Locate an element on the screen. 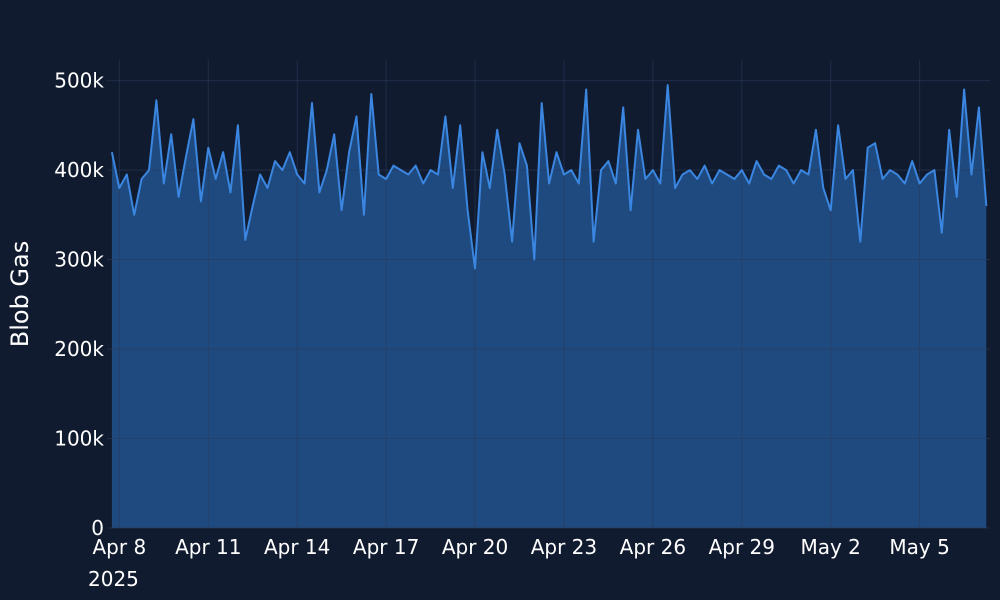 The width and height of the screenshot is (1000, 600). y-axis-label: Blob Gas is located at coordinates (20, 294).